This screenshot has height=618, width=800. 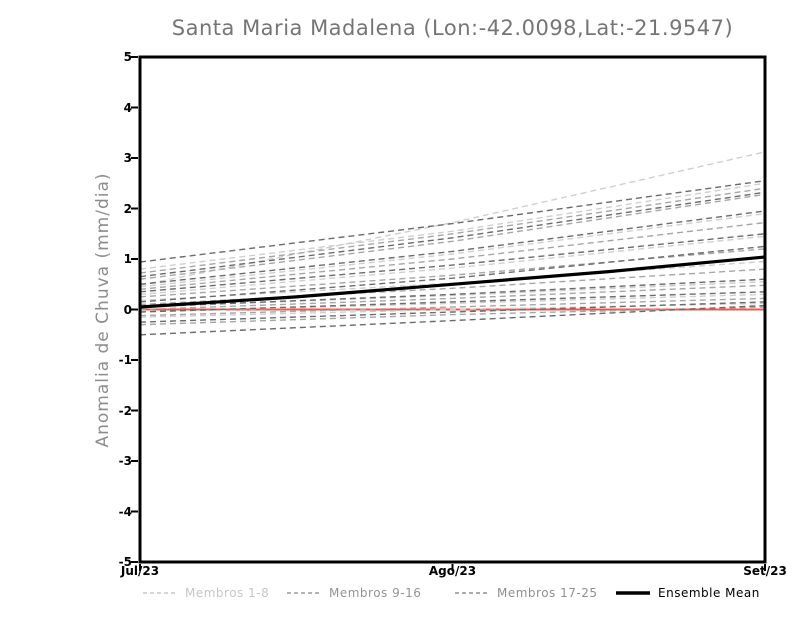 What do you see at coordinates (127, 107) in the screenshot?
I see `y-tick-label: 4` at bounding box center [127, 107].